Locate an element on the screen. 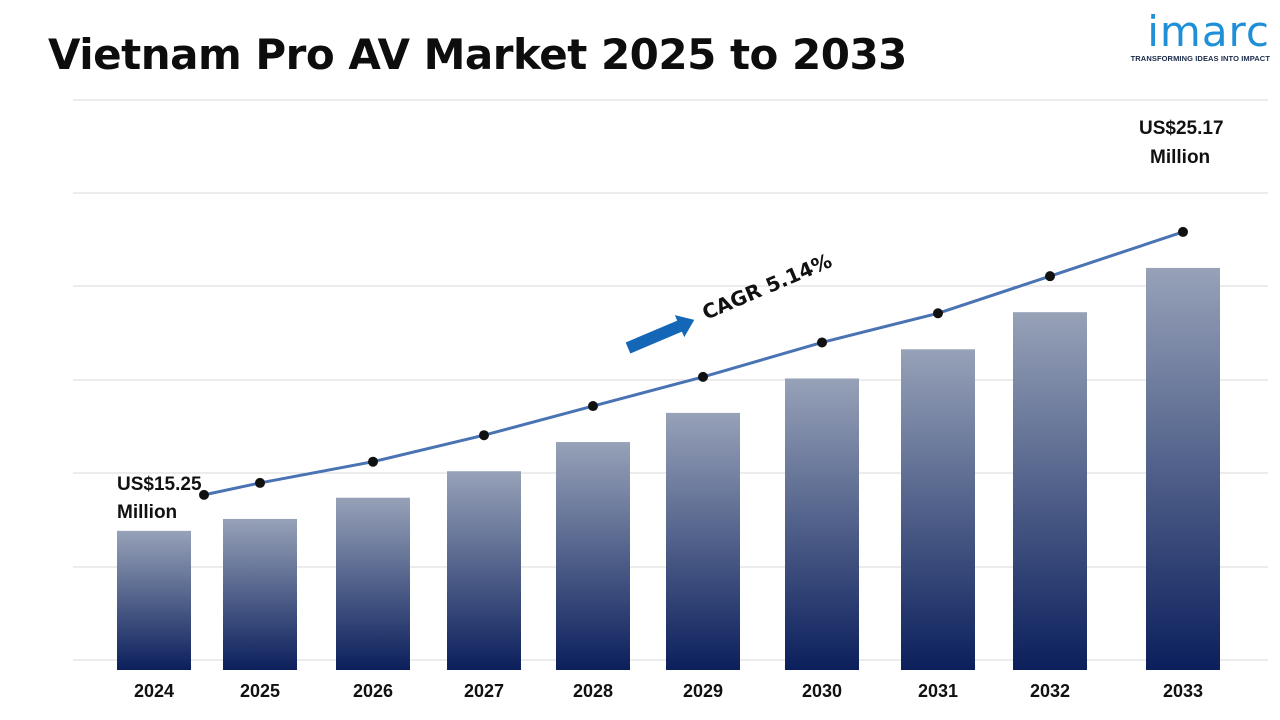  end-value-label: US$25.17 is located at coordinates (1181, 128).